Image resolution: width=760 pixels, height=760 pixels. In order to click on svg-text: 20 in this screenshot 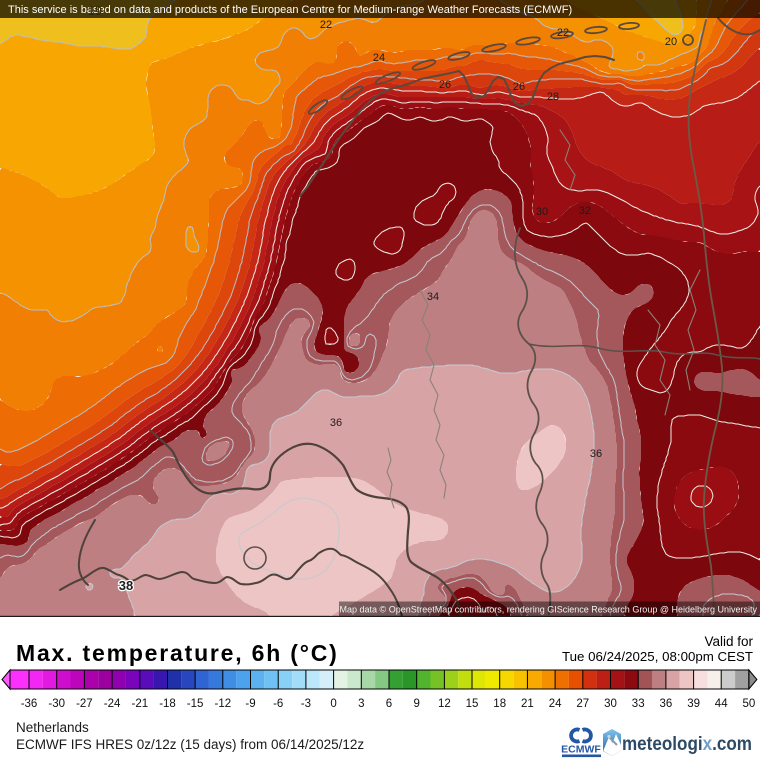, I will do `click(671, 42)`.